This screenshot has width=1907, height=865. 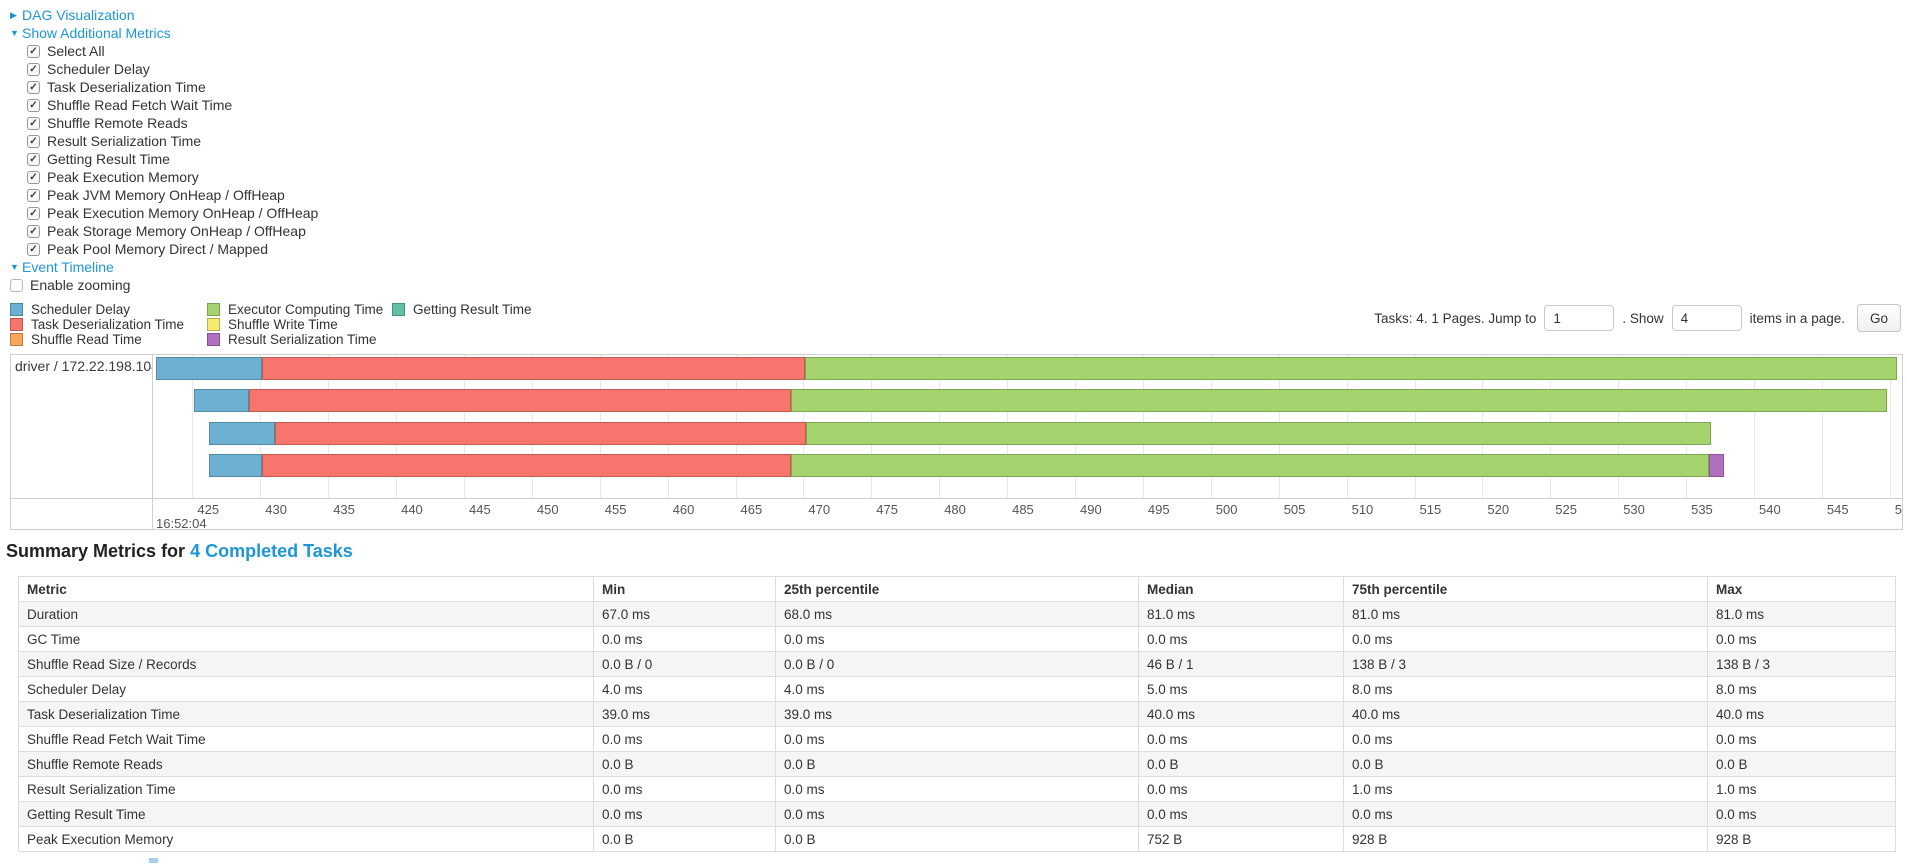 I want to click on jump-to-page-input, so click(x=1579, y=318).